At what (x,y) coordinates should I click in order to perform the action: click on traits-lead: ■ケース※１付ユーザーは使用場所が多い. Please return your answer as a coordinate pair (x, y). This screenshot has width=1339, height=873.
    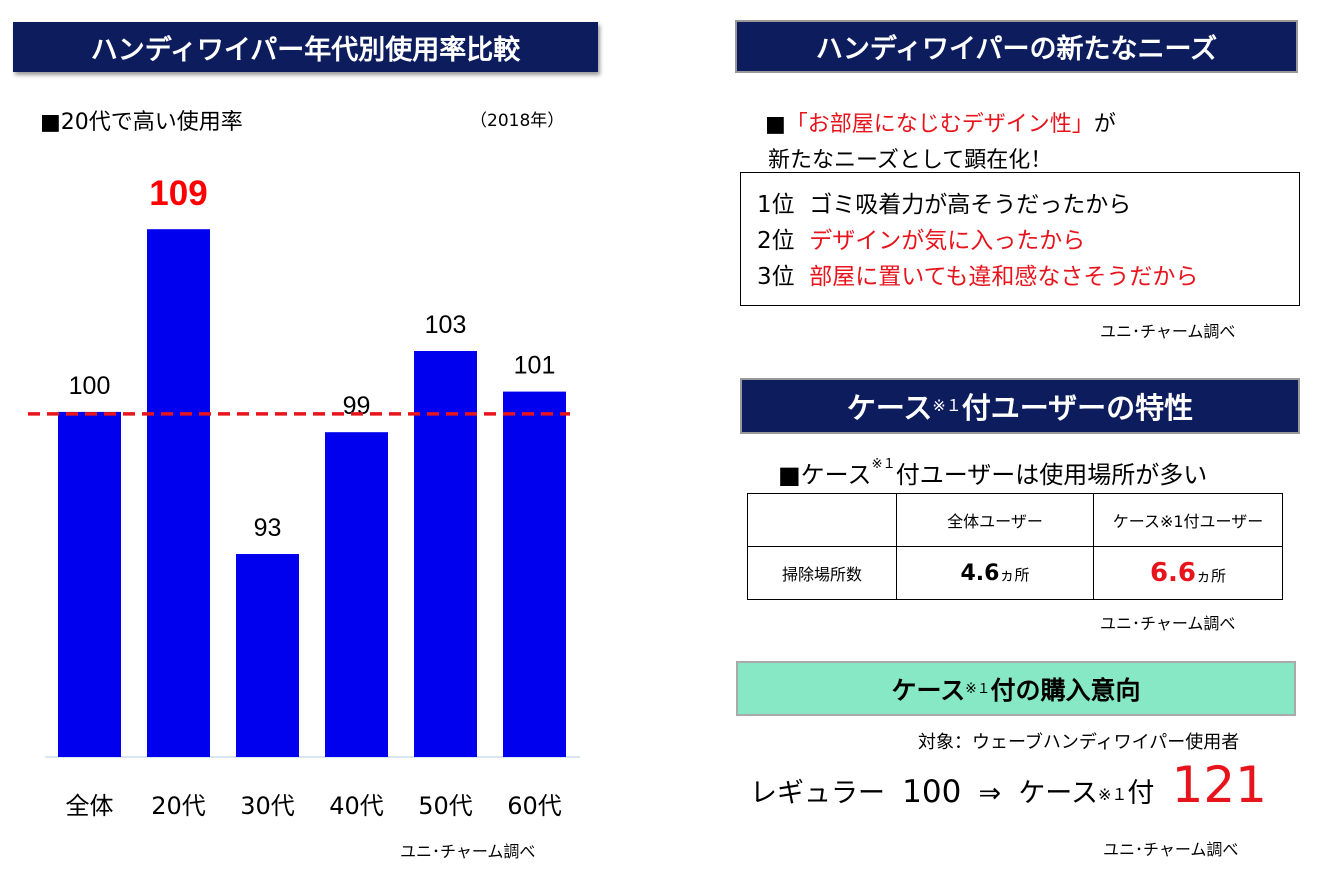
    Looking at the image, I should click on (993, 473).